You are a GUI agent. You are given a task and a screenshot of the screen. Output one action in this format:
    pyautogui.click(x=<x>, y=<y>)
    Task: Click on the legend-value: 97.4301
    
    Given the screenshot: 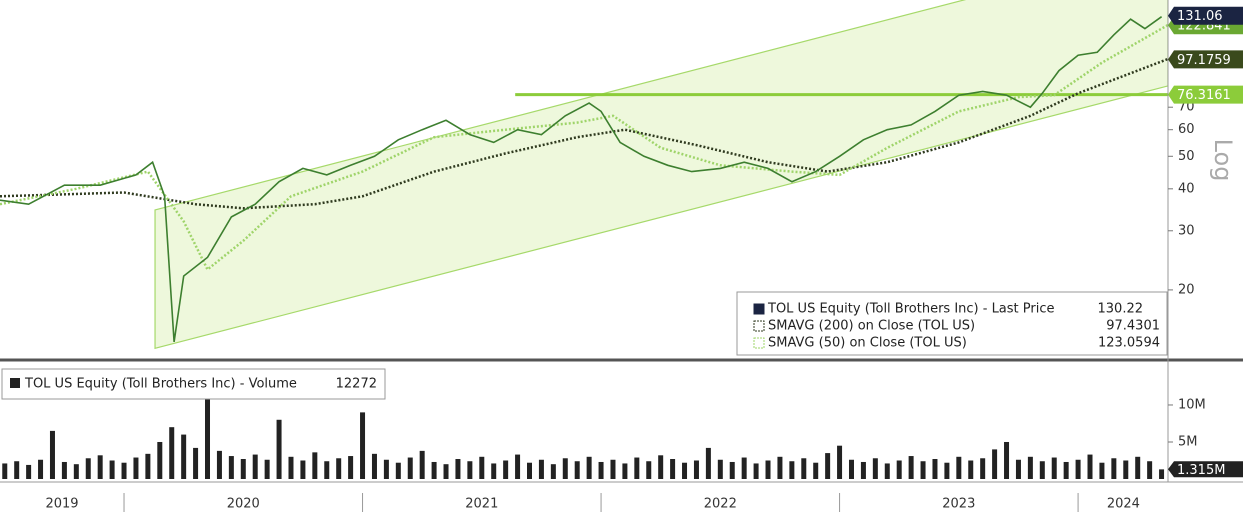 What is the action you would take?
    pyautogui.click(x=1133, y=326)
    